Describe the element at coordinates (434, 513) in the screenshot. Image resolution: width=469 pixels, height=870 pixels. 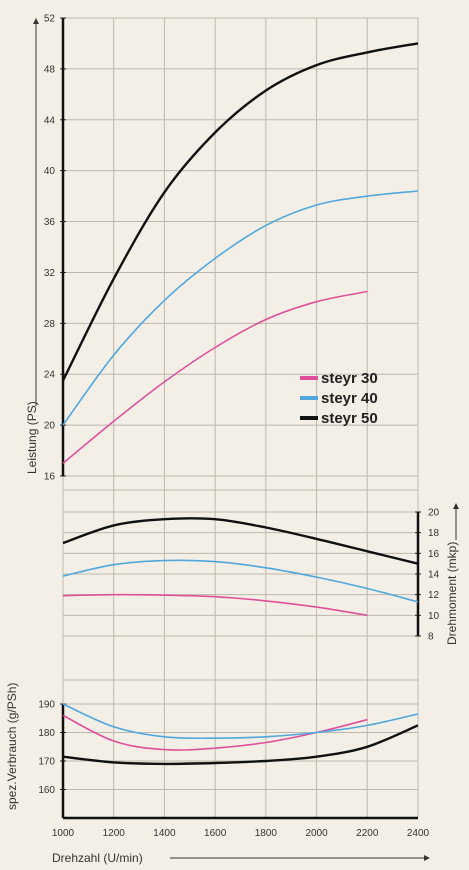
I see `torque-y-tick-label: 20` at that location.